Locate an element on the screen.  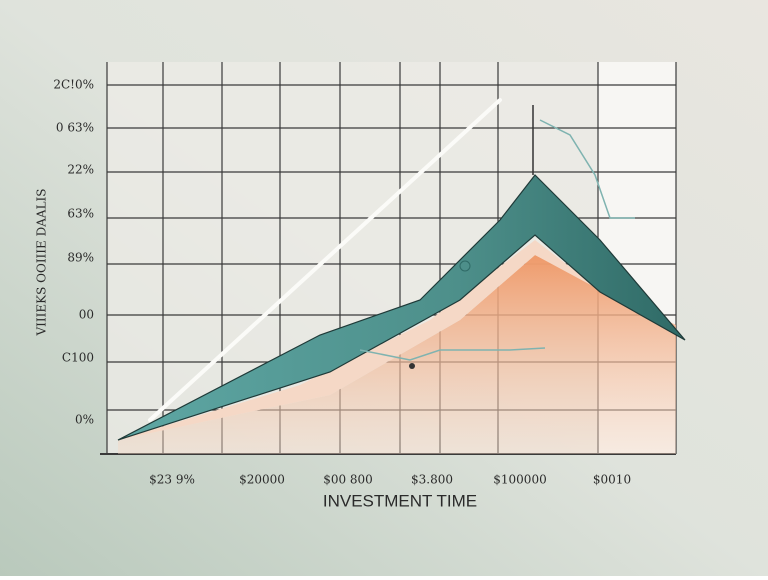
x-label: $100000 is located at coordinates (519, 480).